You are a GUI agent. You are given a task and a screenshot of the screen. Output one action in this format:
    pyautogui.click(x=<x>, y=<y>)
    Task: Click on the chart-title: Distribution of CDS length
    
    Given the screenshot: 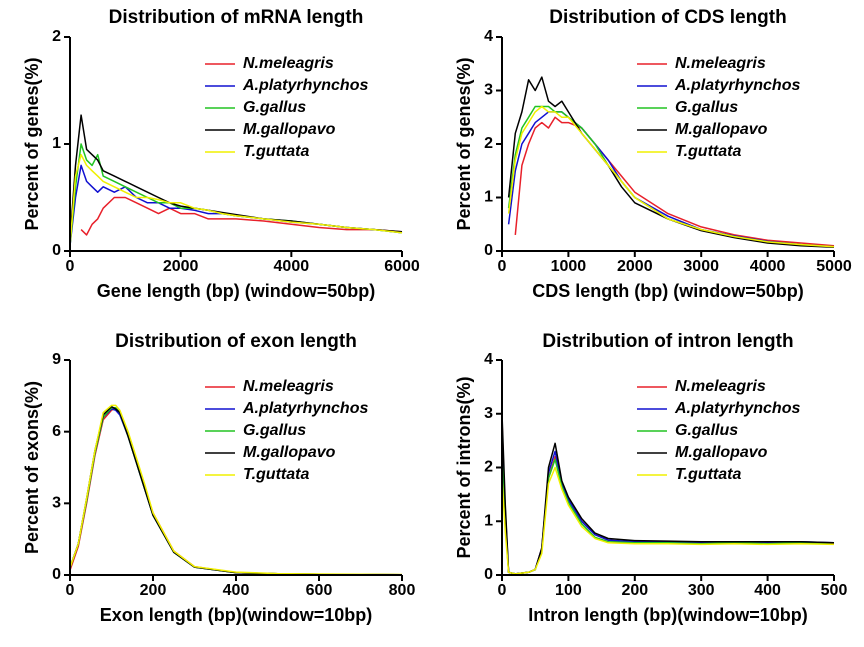 What is the action you would take?
    pyautogui.click(x=667, y=17)
    